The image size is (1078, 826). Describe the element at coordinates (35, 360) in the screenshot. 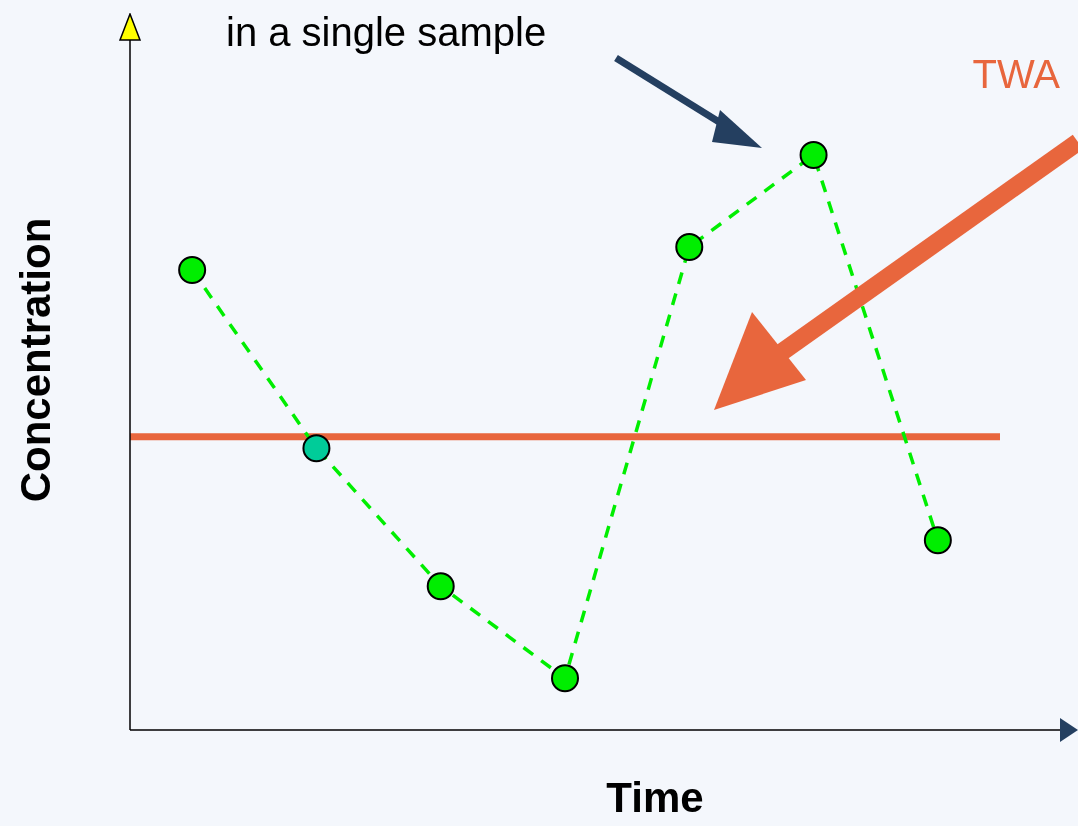

I see `y-axis-title: Concentration` at that location.